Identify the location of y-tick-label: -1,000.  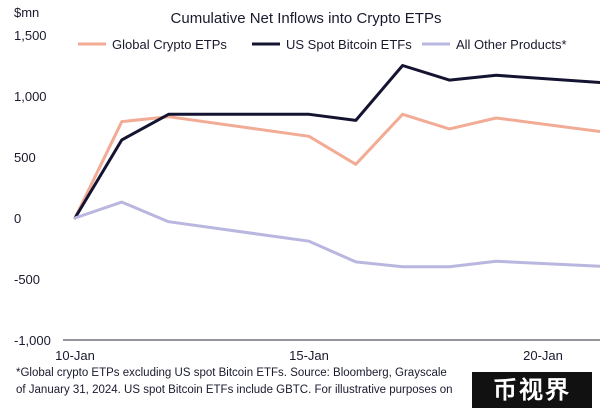
(32, 340).